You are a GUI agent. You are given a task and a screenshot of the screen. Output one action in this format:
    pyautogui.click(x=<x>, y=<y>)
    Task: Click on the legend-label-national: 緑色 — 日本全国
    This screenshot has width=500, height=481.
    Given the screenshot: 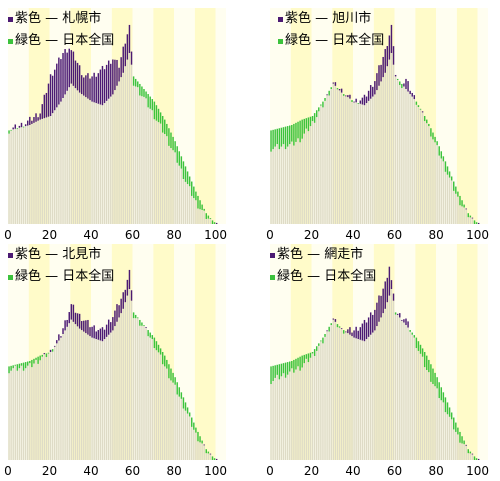 What is the action you would take?
    pyautogui.click(x=327, y=276)
    